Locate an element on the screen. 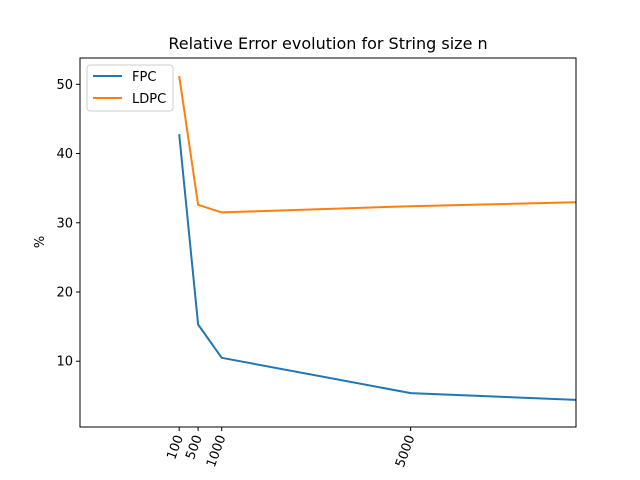 The width and height of the screenshot is (640, 480). y-tick-label-40: 40 is located at coordinates (64, 154).